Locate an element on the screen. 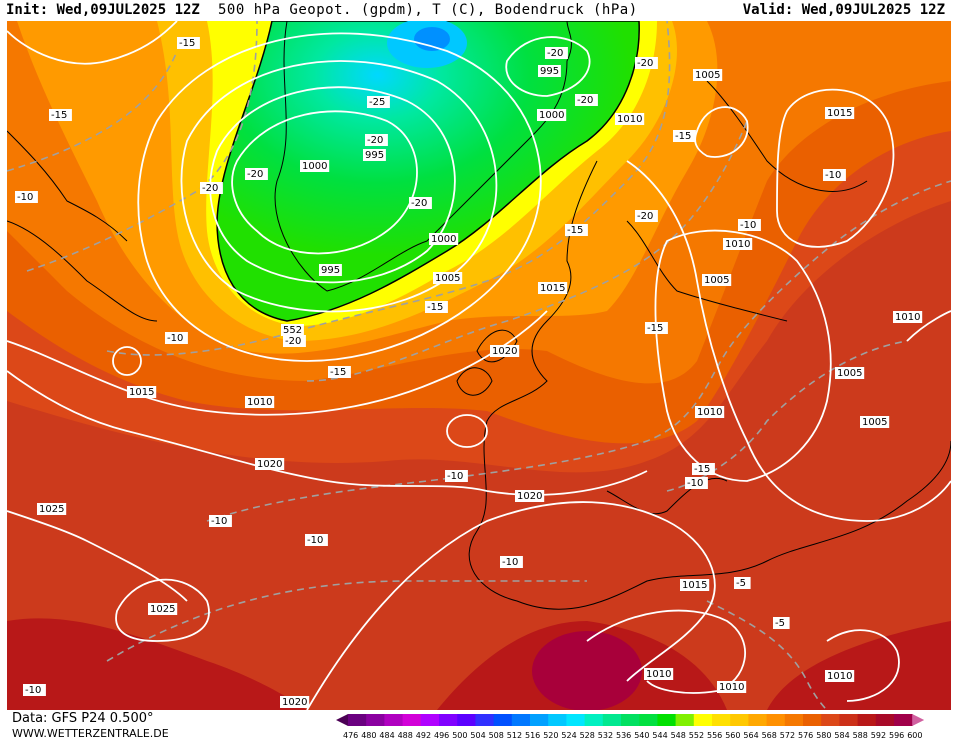  scale-tick-label: 520 is located at coordinates (550, 735).